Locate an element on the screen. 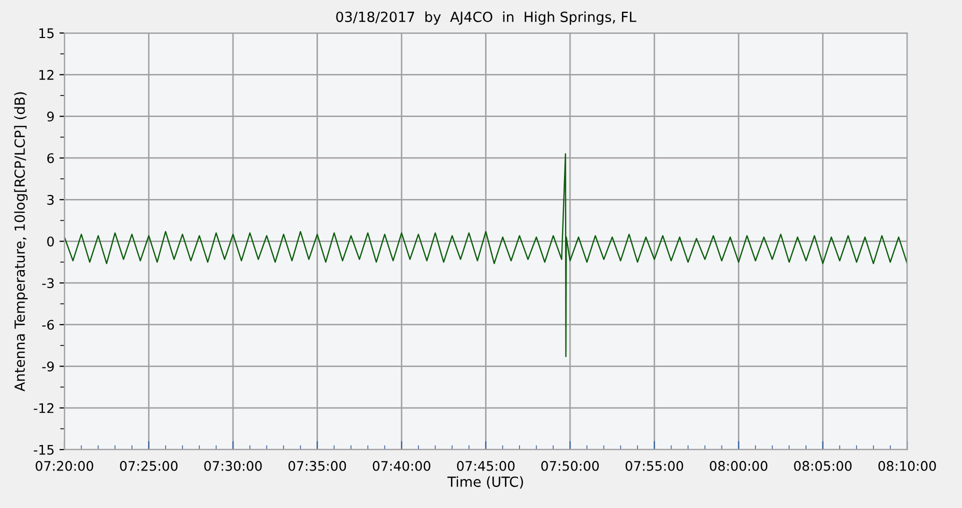 The height and width of the screenshot is (508, 962). y-axis-title: Antenna Temperature, 10log[RCP/LCP] (dB) is located at coordinates (21, 242).